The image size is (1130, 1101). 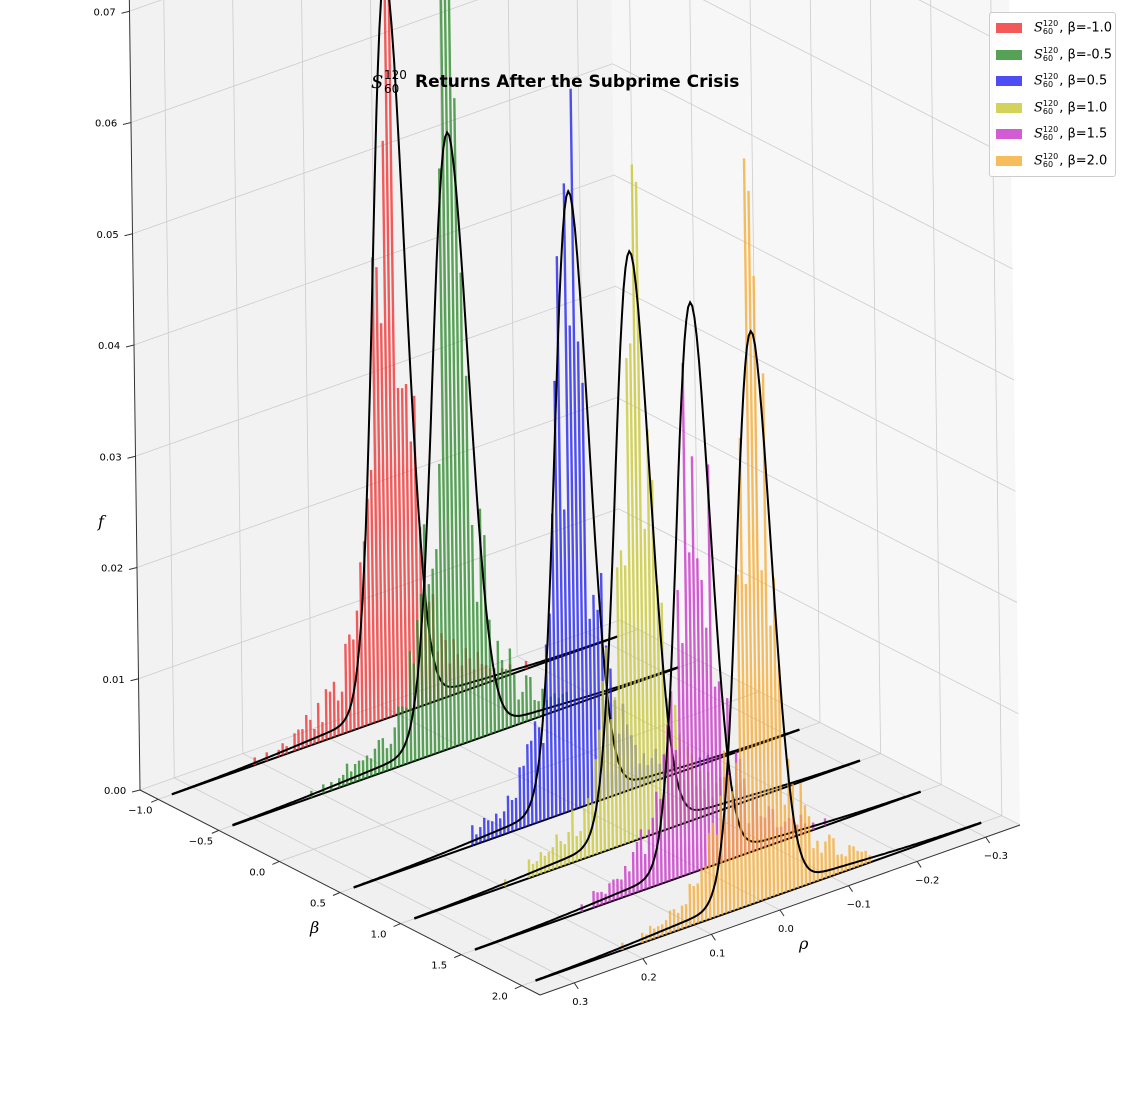 I want to click on x-tick-label: −0.3, so click(x=996, y=856).